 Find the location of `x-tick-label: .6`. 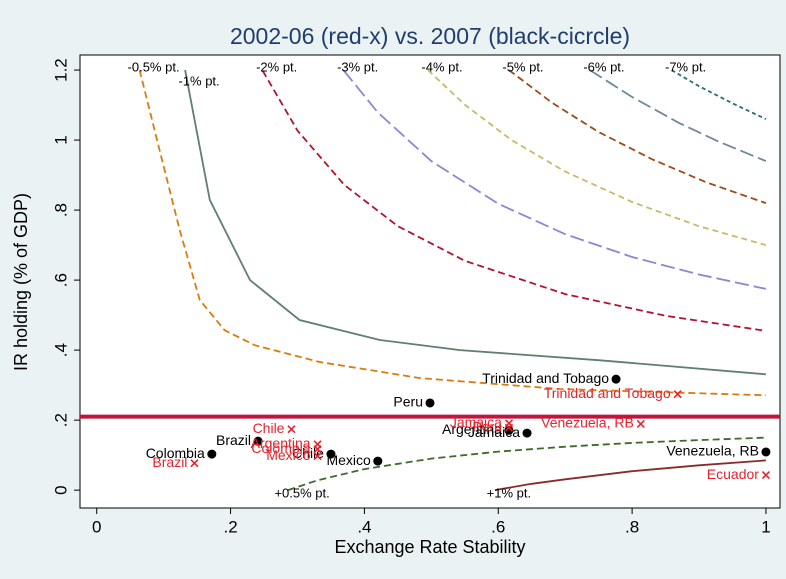

x-tick-label: .6 is located at coordinates (498, 526).